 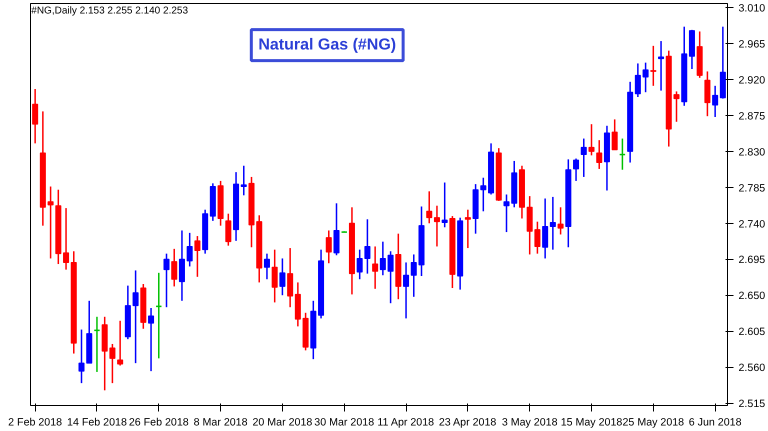 What do you see at coordinates (752, 224) in the screenshot?
I see `y-tick-label: 2.740` at bounding box center [752, 224].